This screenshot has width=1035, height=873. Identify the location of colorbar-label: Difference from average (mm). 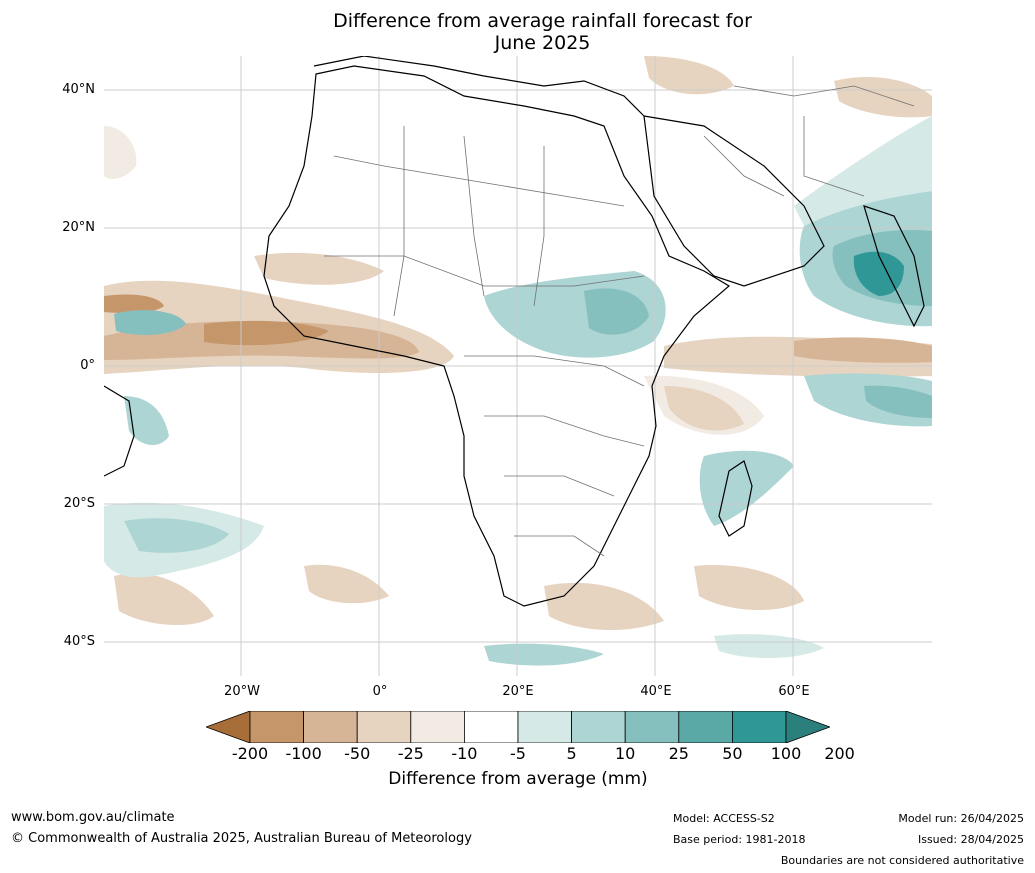
(518, 779).